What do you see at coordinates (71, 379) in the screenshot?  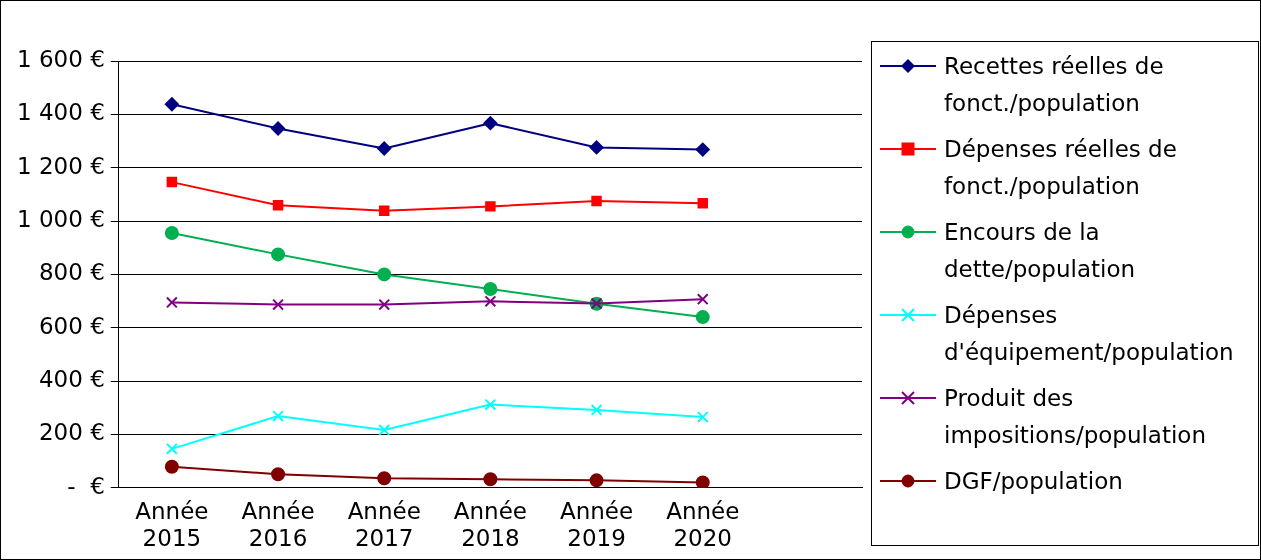 I see `y-tick-label: 400 €` at bounding box center [71, 379].